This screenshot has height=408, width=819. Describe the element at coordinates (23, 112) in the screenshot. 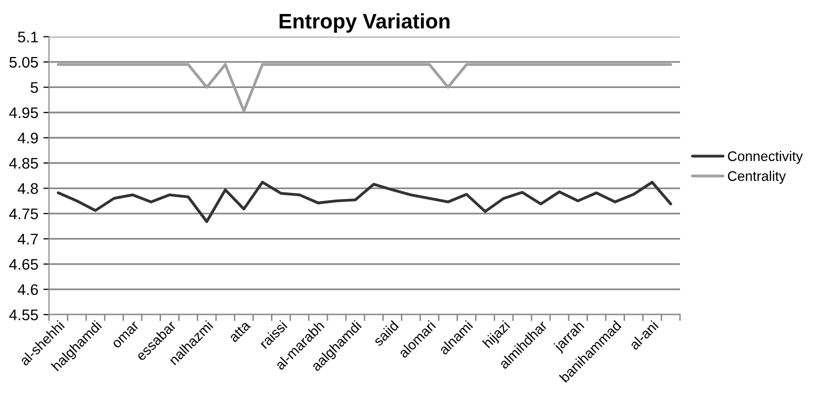

I see `y-tick-label: 4.95` at that location.